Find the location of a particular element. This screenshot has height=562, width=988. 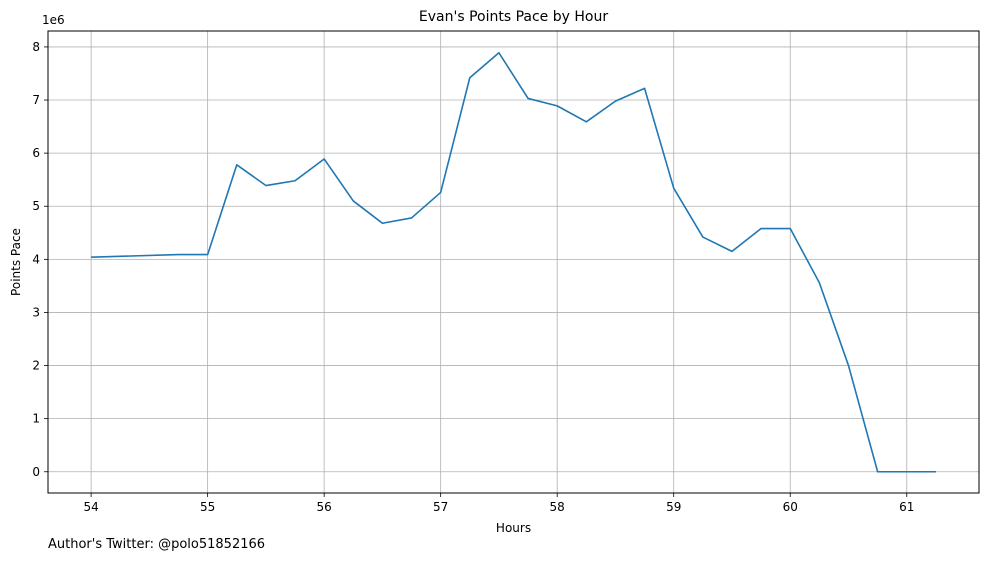

y-tick-label: 7 is located at coordinates (36, 100).